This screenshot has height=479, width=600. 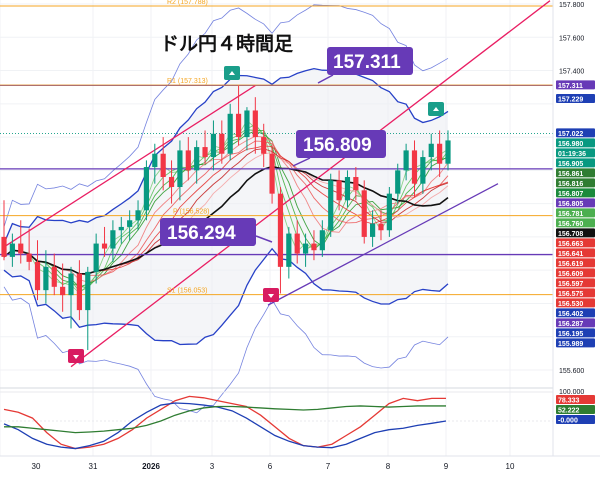 What do you see at coordinates (337, 145) in the screenshot?
I see `callout-value: 156.809` at bounding box center [337, 145].